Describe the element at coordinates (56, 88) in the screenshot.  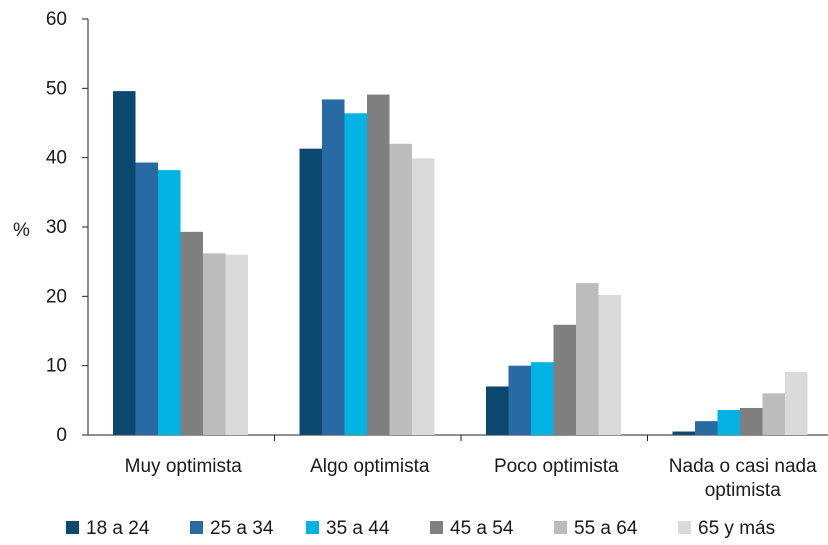
I see `y-tick-label: 50` at that location.